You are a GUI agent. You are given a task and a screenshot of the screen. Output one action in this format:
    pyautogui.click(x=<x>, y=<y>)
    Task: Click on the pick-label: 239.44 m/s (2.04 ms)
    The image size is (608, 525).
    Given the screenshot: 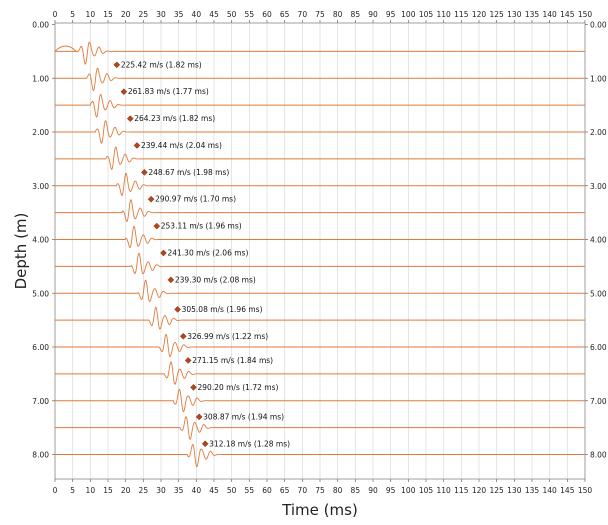 What is the action you would take?
    pyautogui.click(x=181, y=145)
    